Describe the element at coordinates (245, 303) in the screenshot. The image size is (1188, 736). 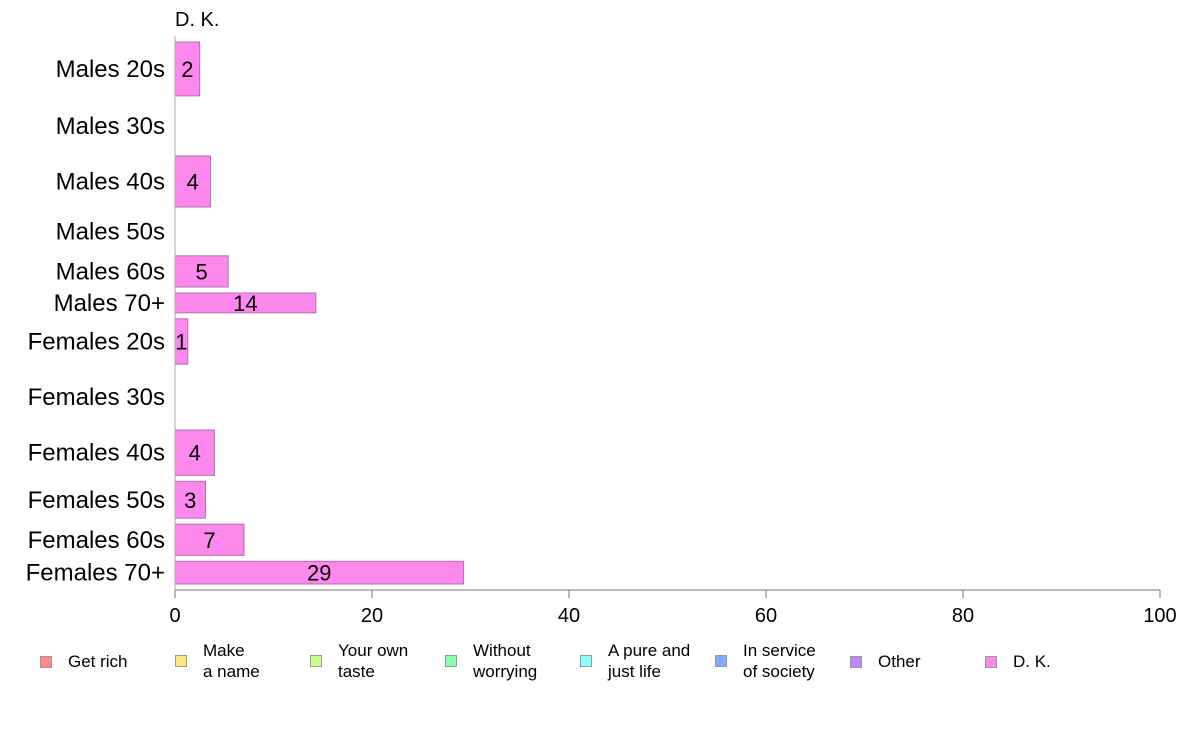
I see `data-label: 14` at that location.